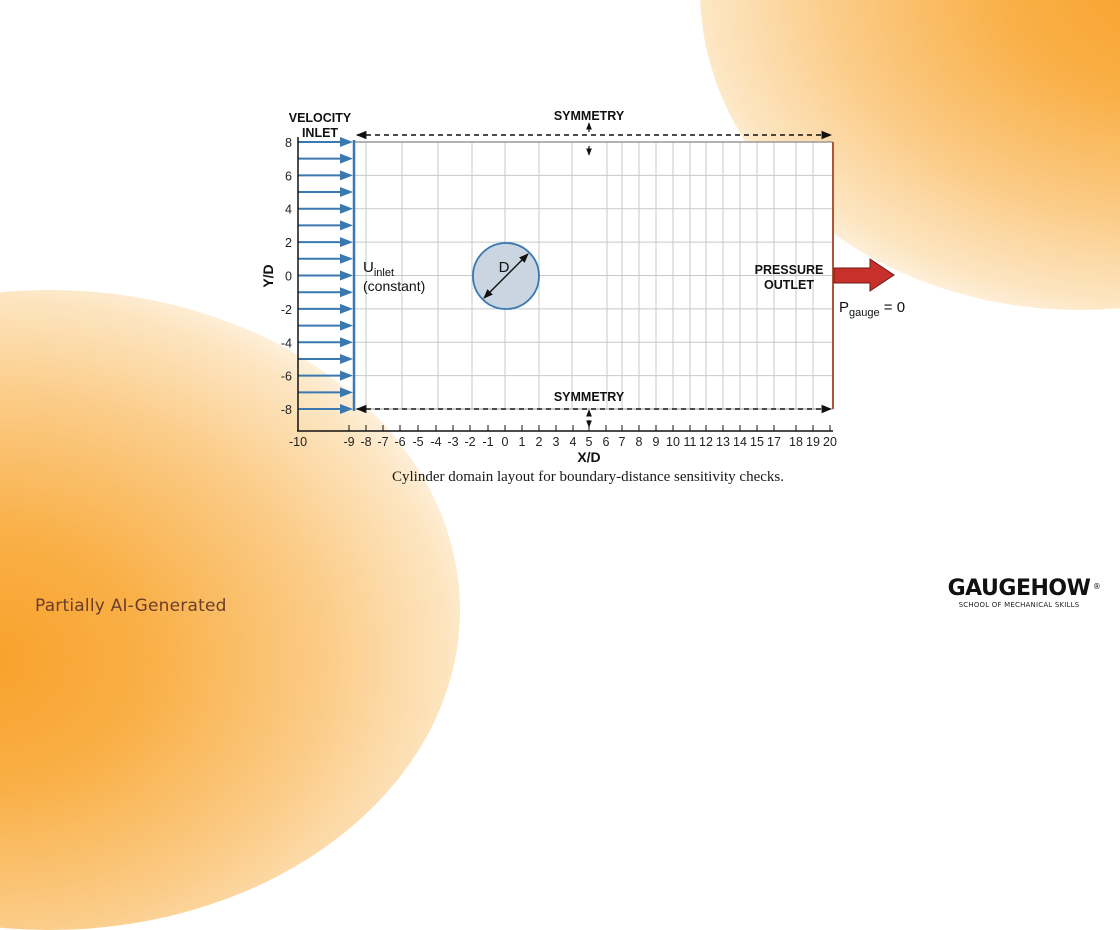 This screenshot has height=930, width=1120. Describe the element at coordinates (417, 442) in the screenshot. I see `x-tick-label: -5` at that location.